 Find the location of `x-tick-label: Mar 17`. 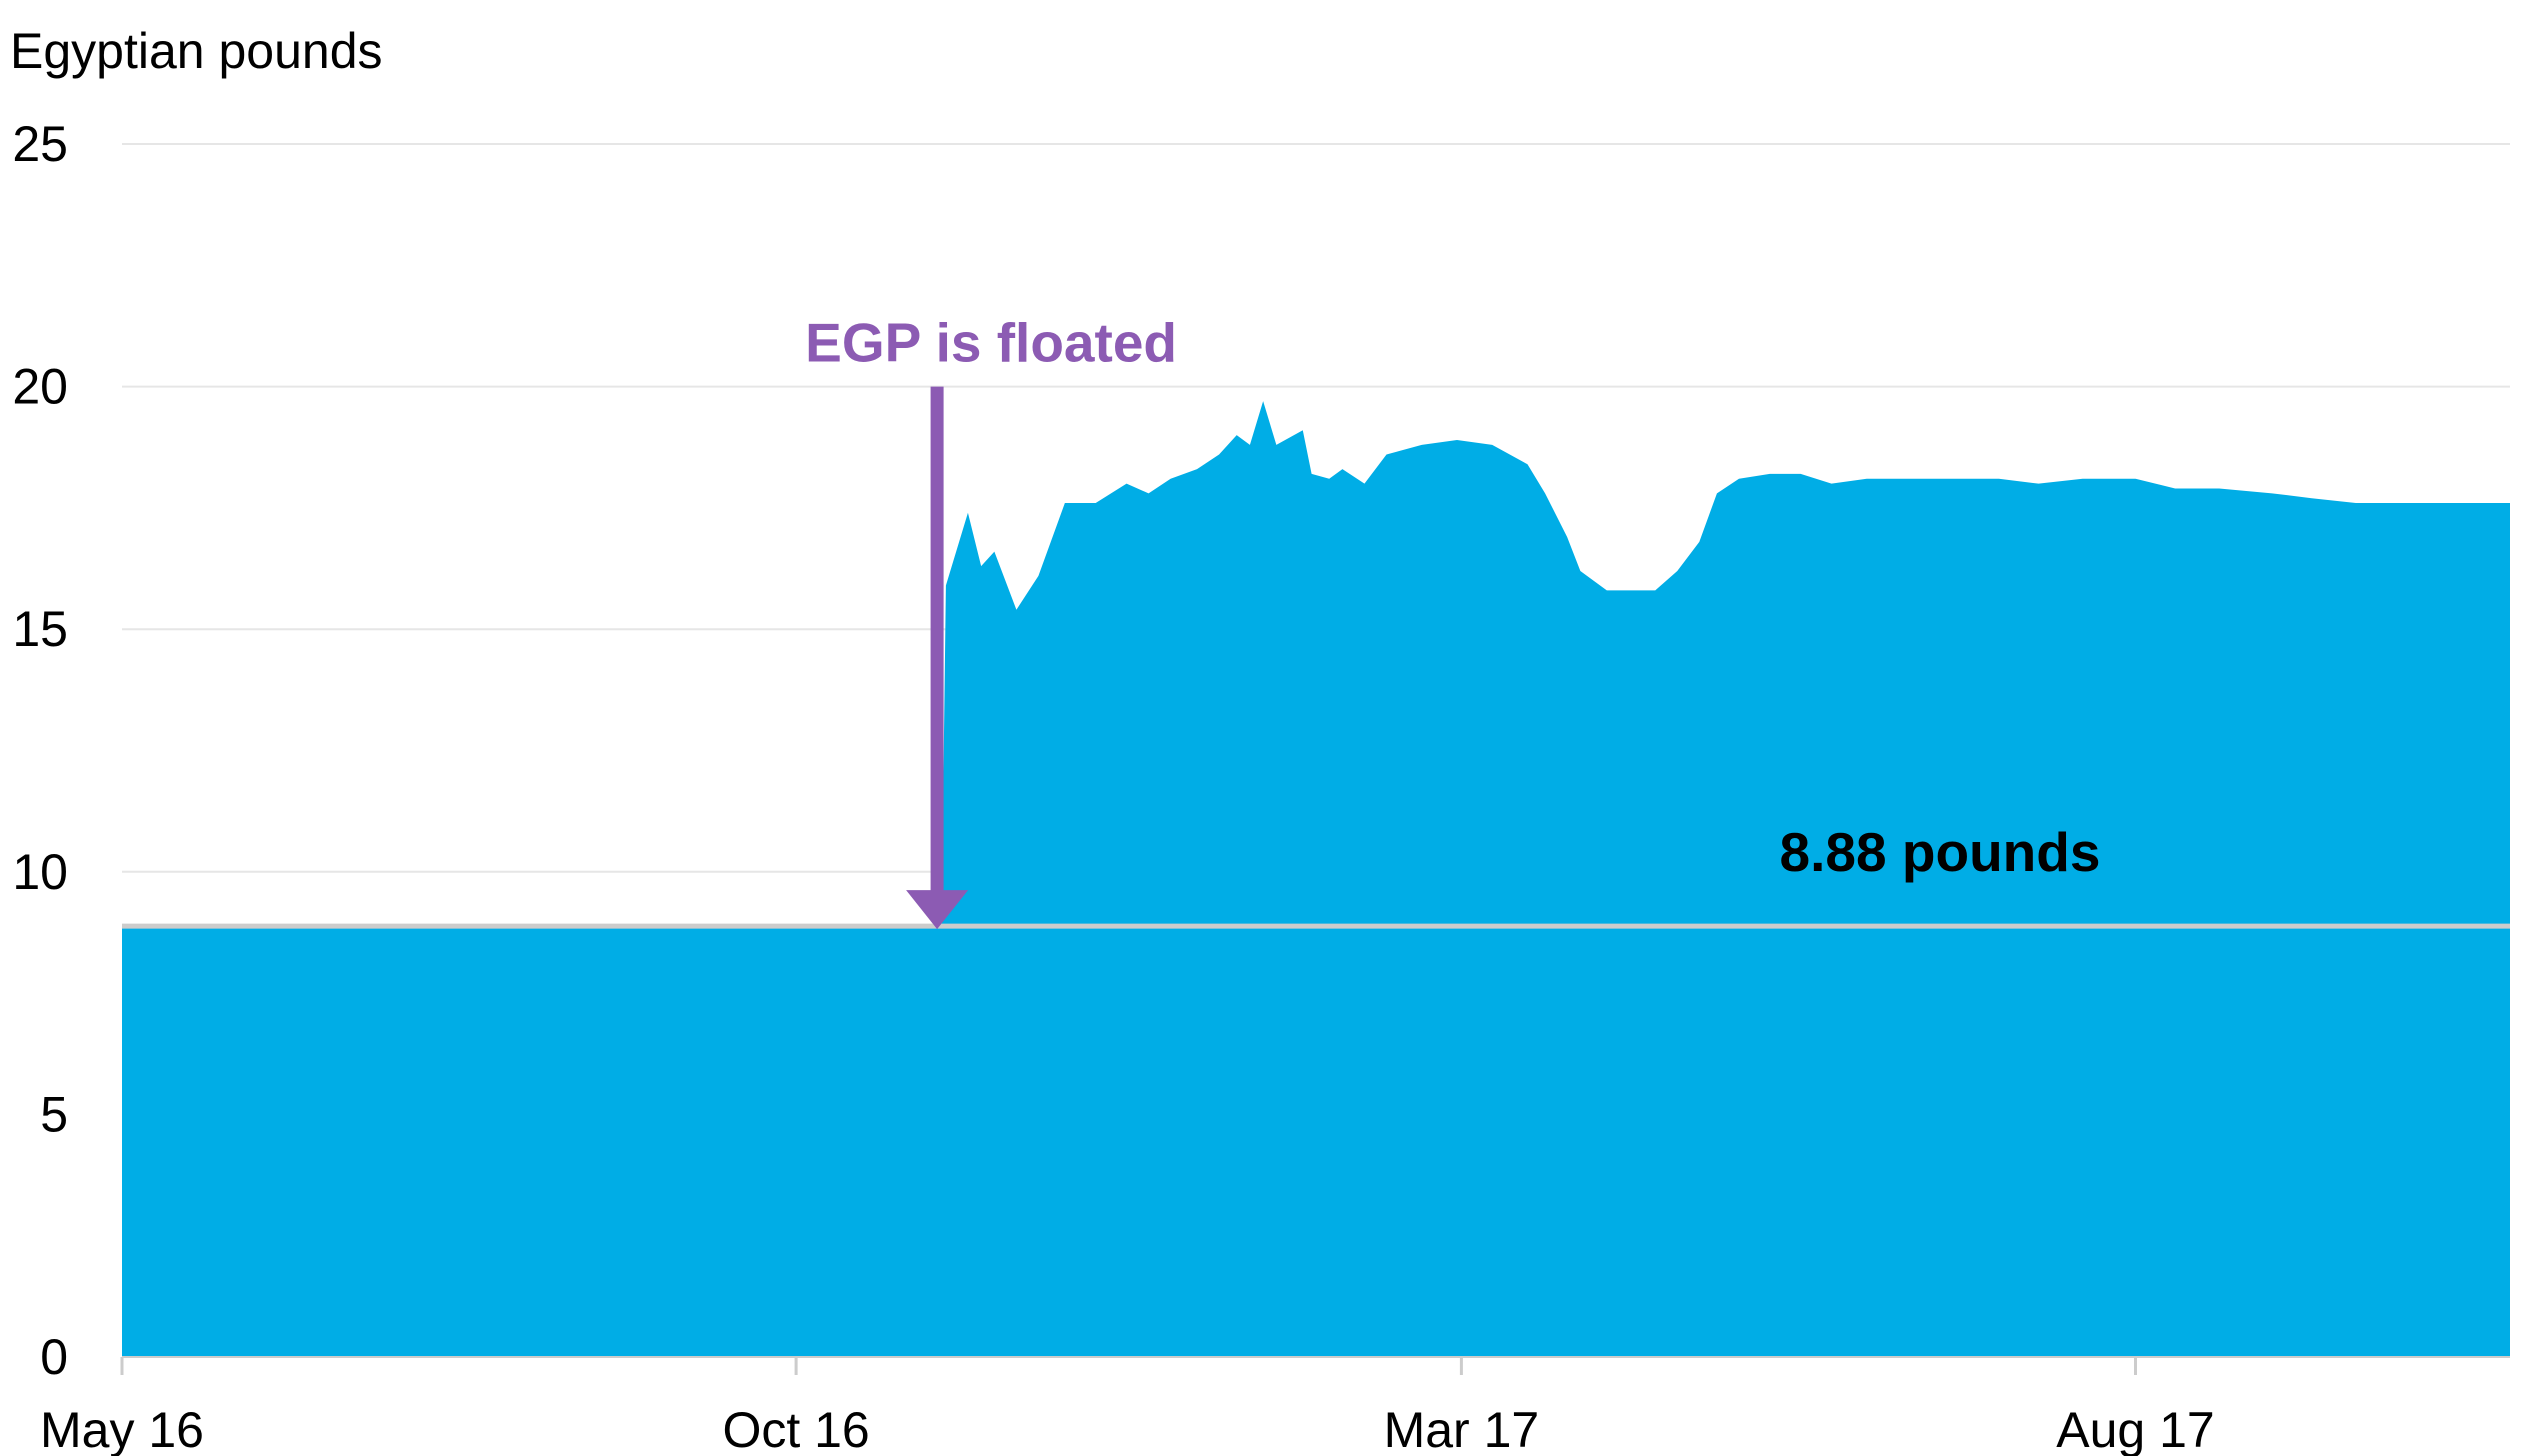

x-tick-label: Mar 17 is located at coordinates (1462, 1429).